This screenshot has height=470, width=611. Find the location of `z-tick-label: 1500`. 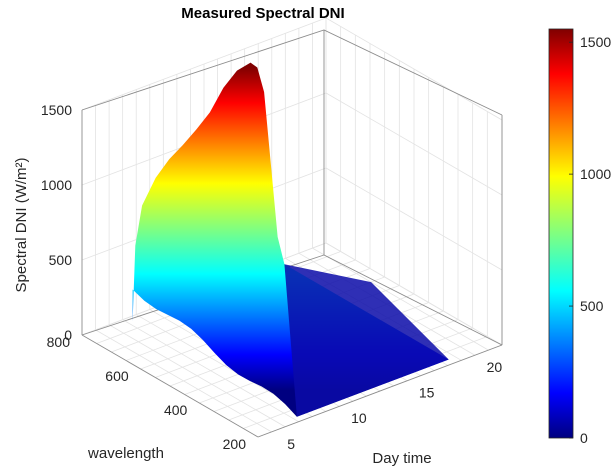

z-tick-label: 1500 is located at coordinates (56, 110).